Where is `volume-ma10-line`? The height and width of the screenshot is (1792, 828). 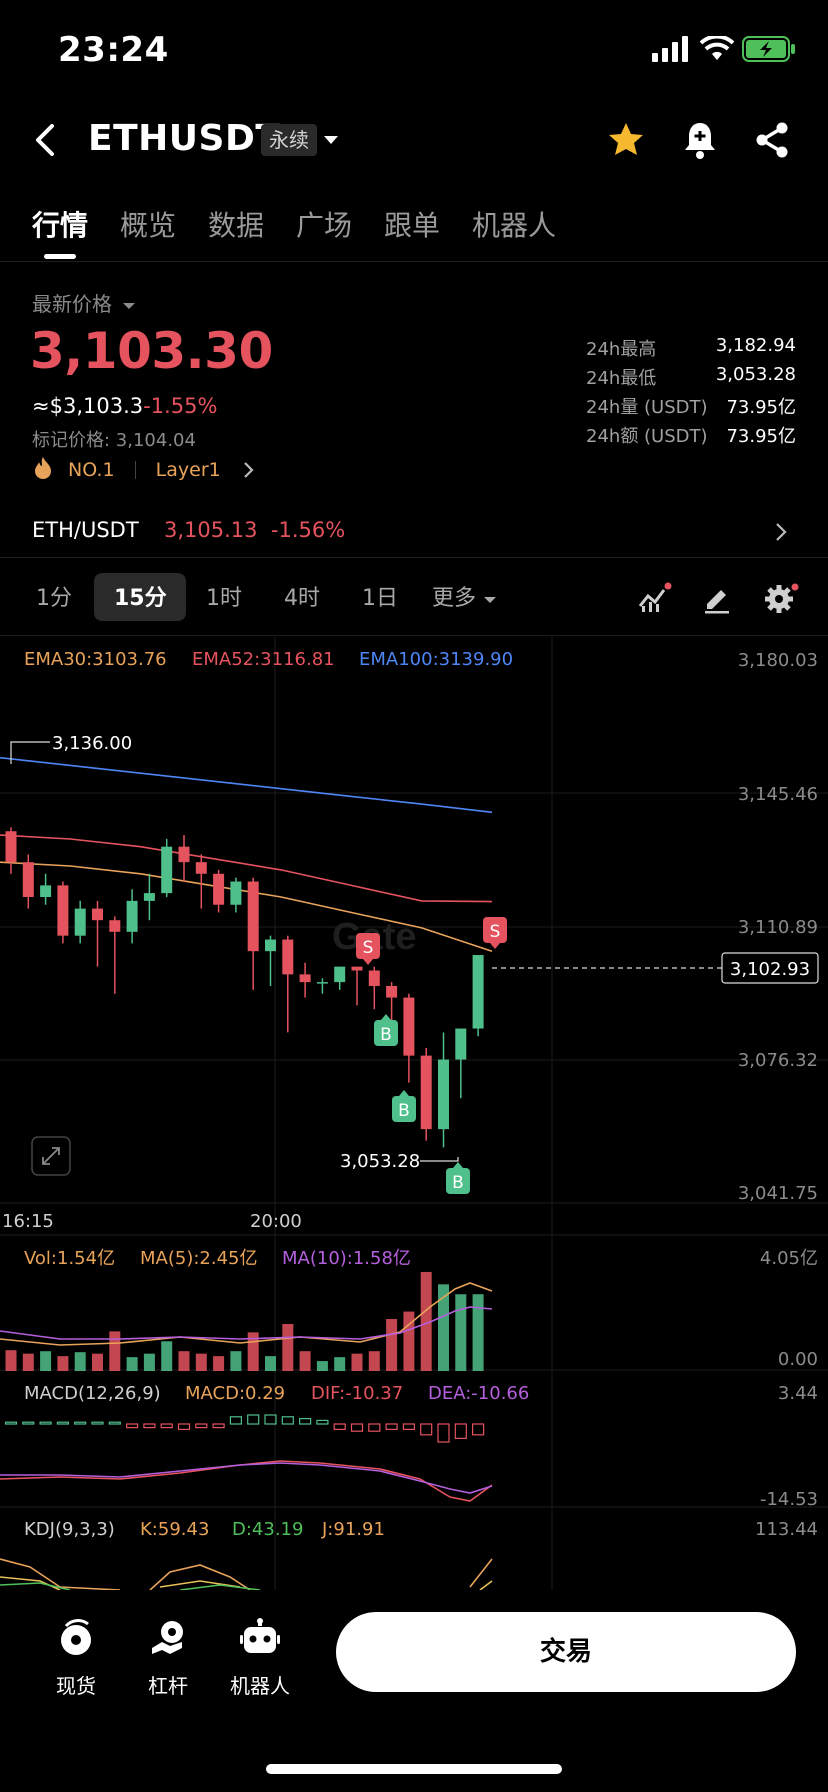
volume-ma10-line is located at coordinates (246, 1323).